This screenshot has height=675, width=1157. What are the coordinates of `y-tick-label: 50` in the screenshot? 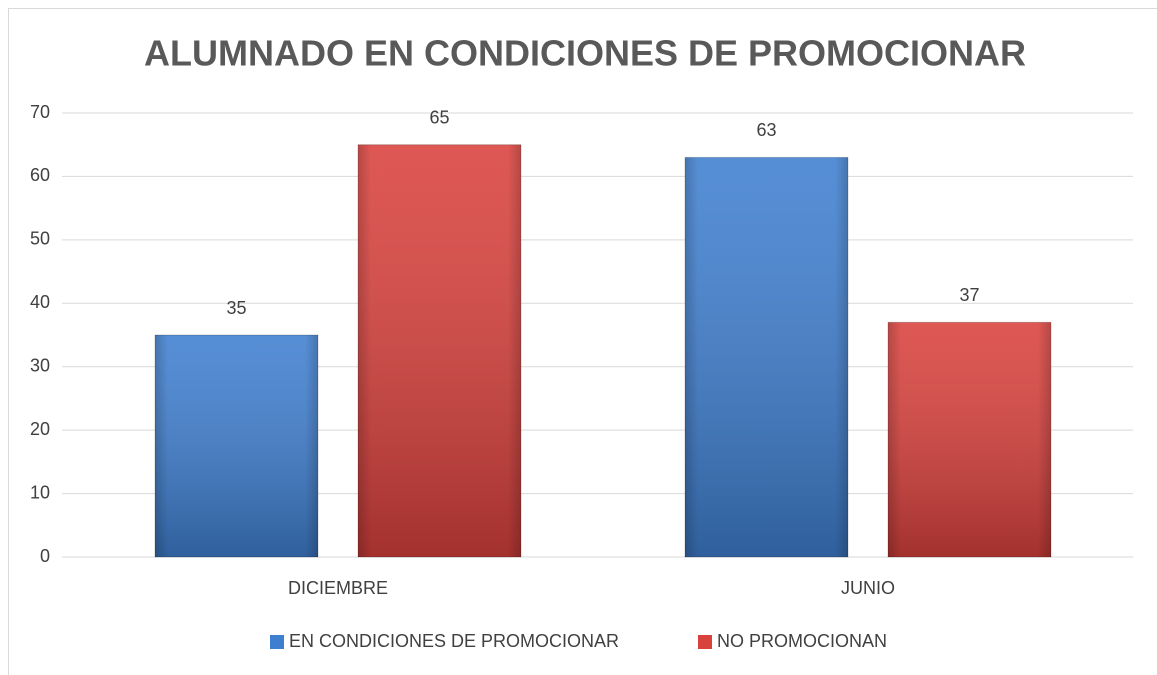 It's located at (40, 239).